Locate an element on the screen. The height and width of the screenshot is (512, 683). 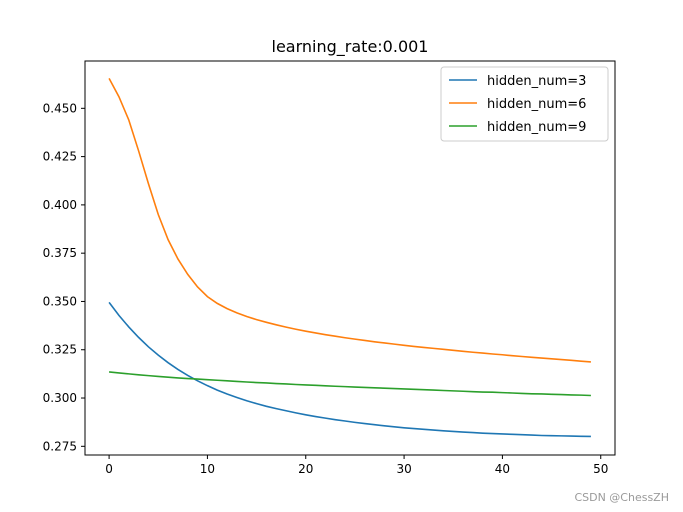
chart-title: learning_rate:0.001 is located at coordinates (350, 47).